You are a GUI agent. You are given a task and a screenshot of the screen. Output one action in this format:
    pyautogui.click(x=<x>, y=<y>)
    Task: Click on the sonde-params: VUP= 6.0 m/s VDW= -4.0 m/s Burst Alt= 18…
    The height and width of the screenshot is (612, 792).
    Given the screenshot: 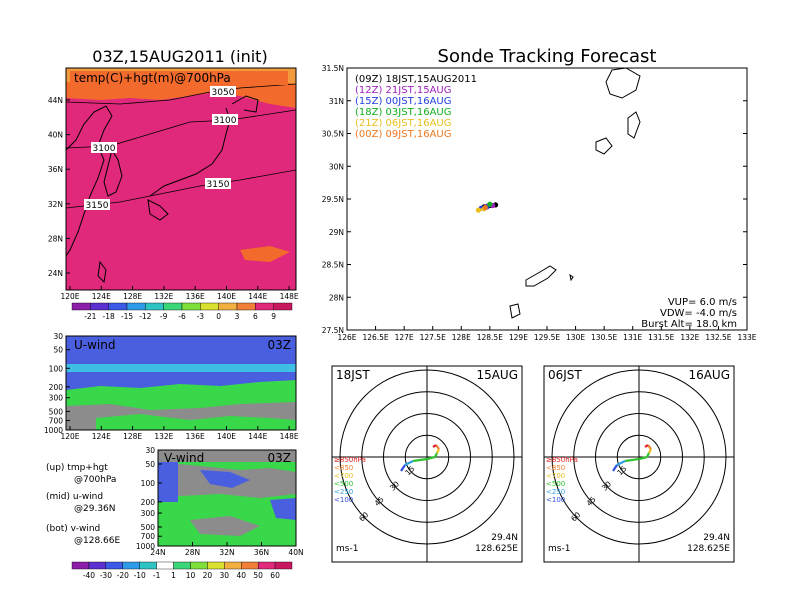 What is the action you would take?
    pyautogui.click(x=689, y=313)
    